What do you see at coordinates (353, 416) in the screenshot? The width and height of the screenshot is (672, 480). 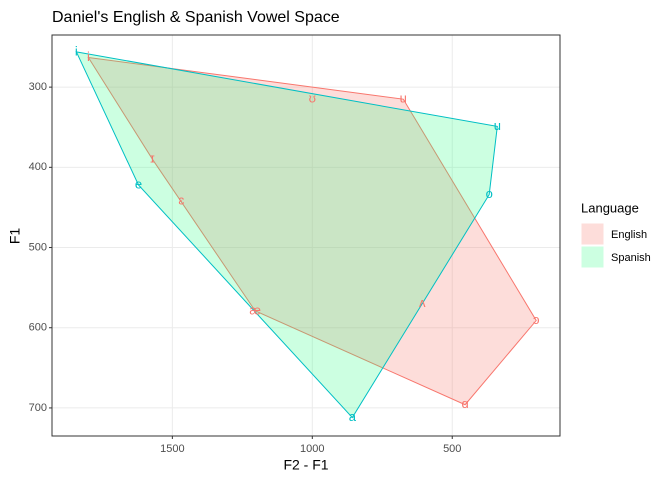 I see `vowel-label: a` at bounding box center [353, 416].